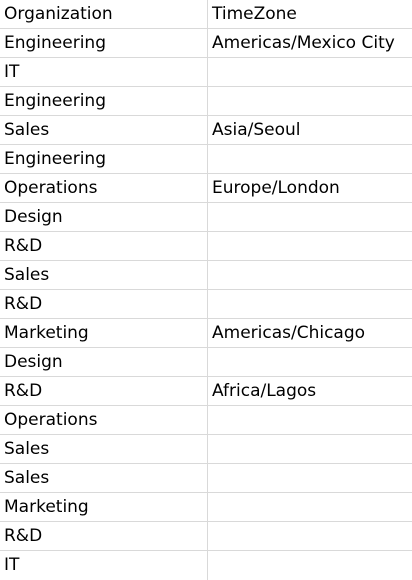  I want to click on table-row: R&D Africa/Lagos, so click(206, 391).